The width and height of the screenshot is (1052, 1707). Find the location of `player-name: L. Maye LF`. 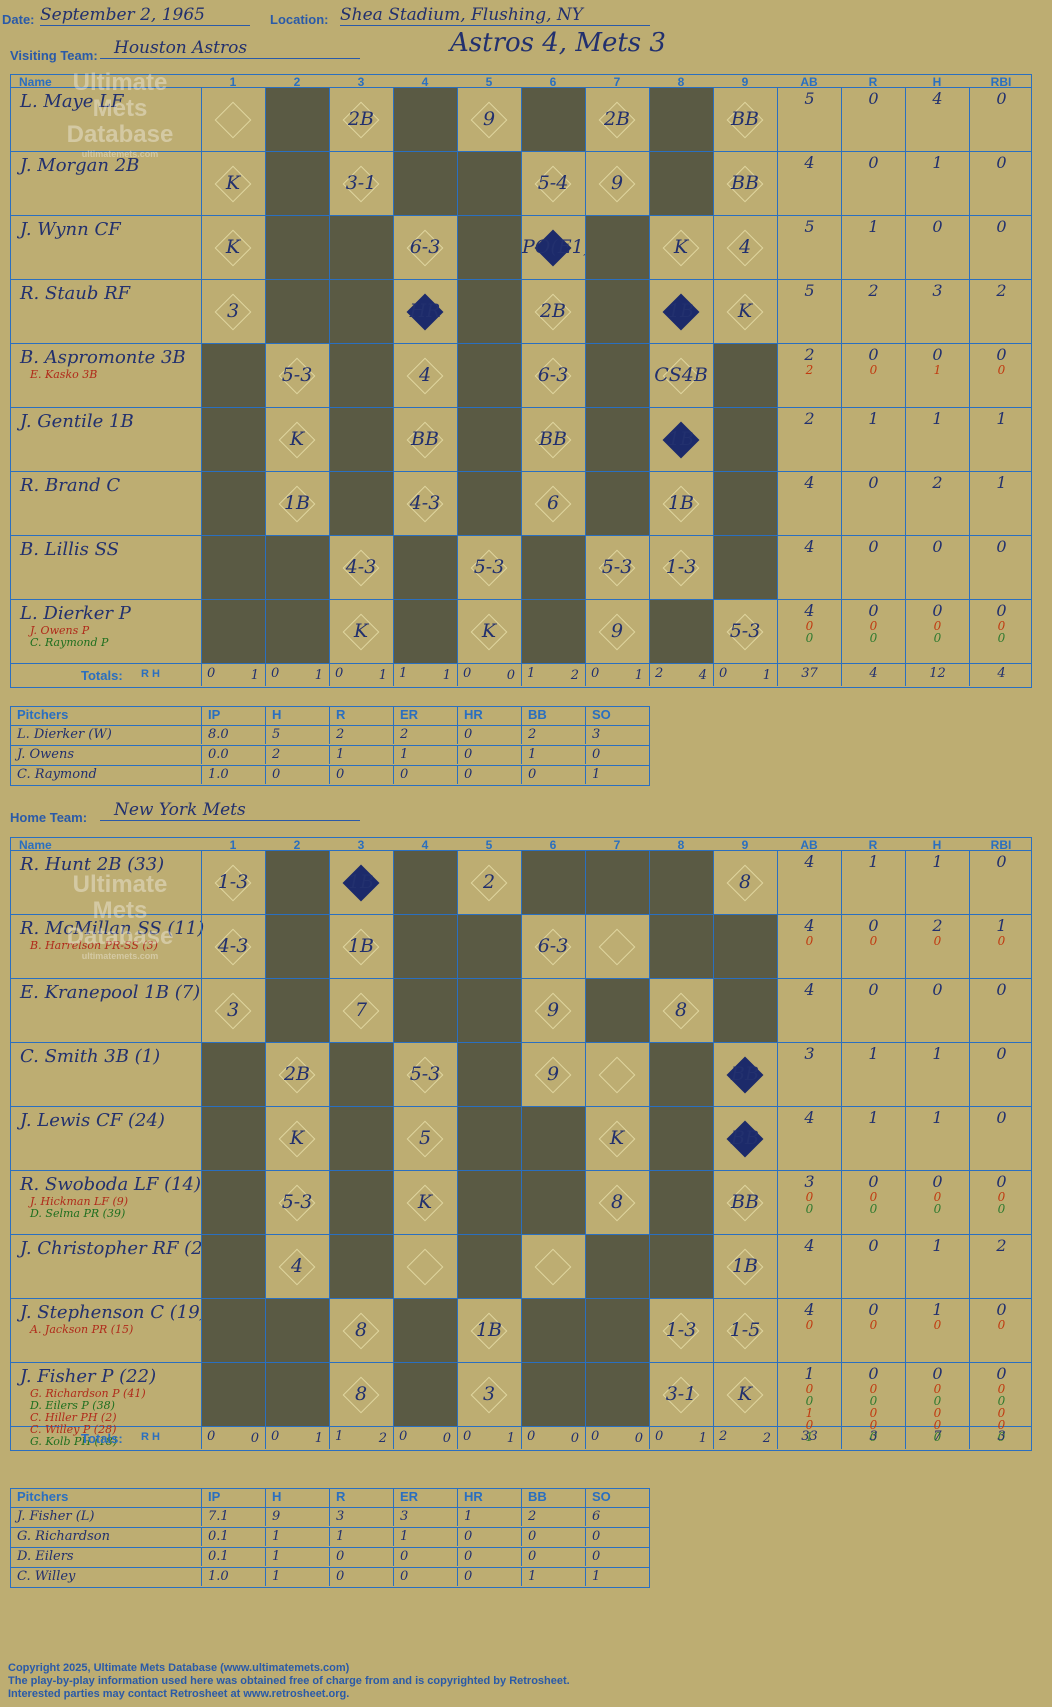

player-name: L. Maye LF is located at coordinates (72, 101).